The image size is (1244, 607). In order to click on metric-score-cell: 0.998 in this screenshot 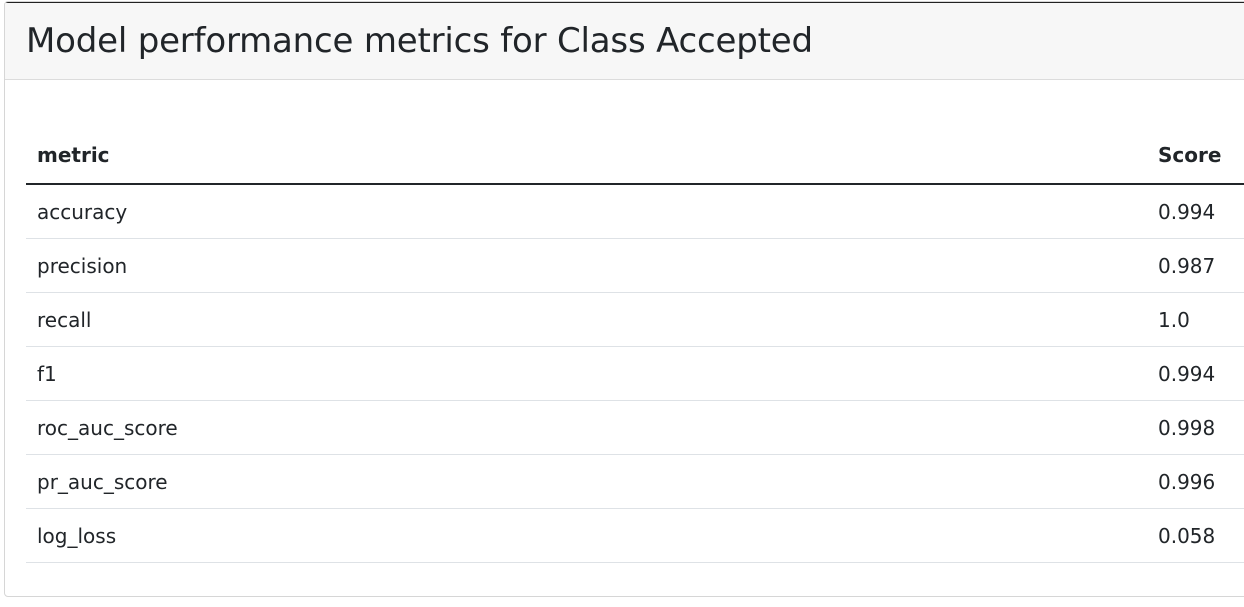, I will do `click(1195, 427)`.